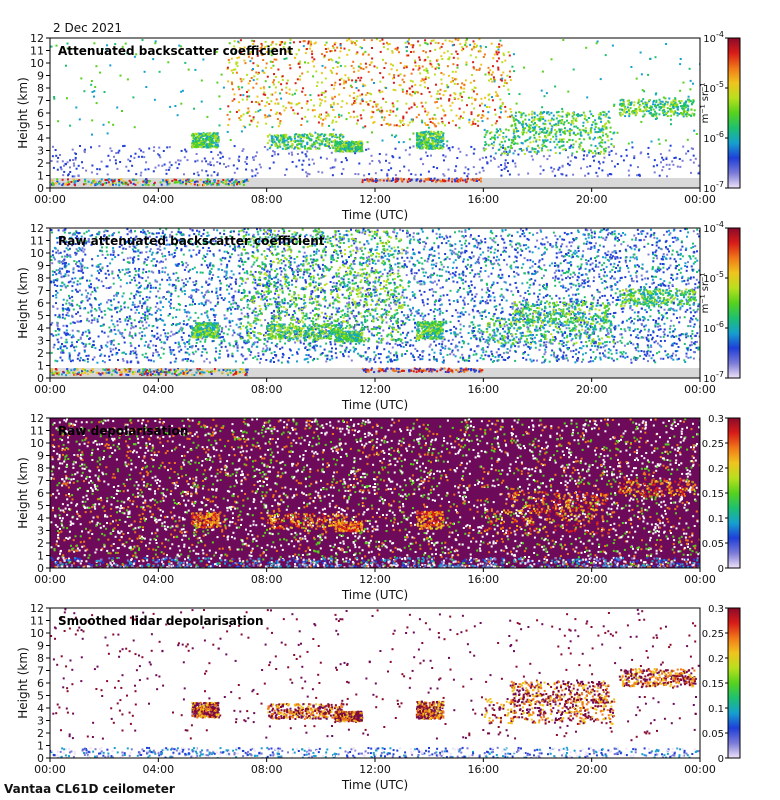  Describe the element at coordinates (175, 51) in the screenshot. I see `panel-title: Attenuated backscatter coefficient` at that location.